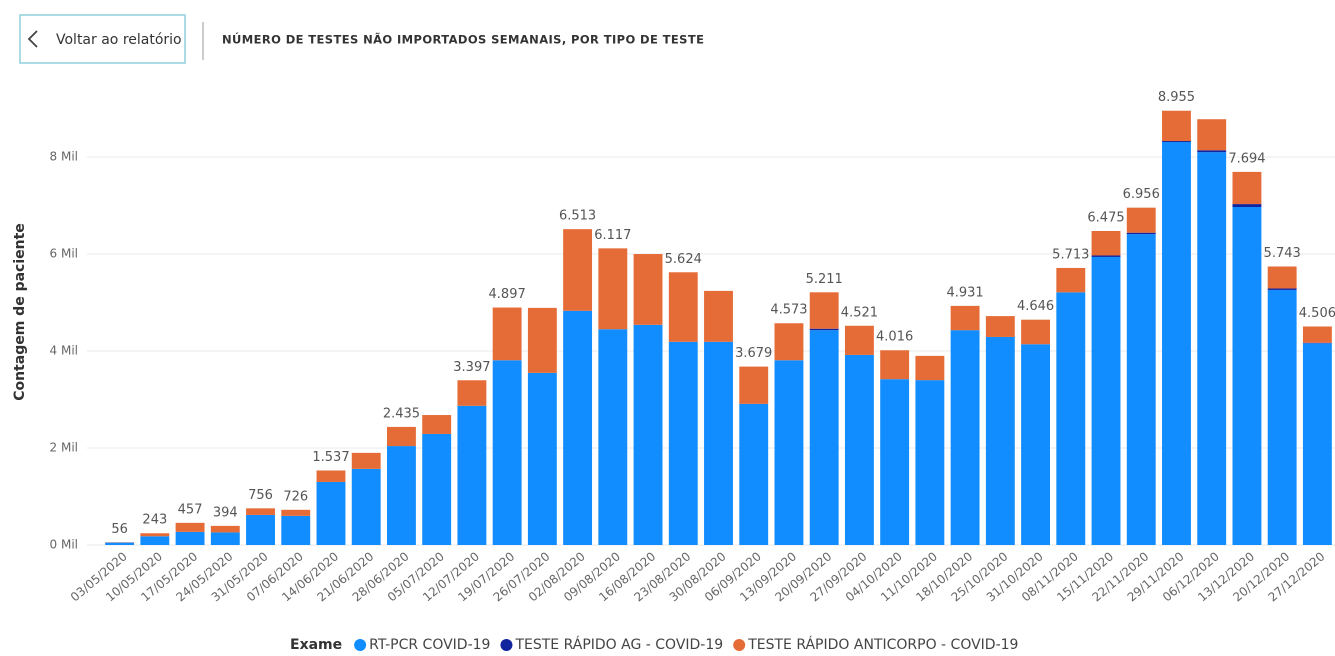 Image resolution: width=1335 pixels, height=656 pixels. I want to click on y-tick-label: 6 Mil, so click(64, 254).